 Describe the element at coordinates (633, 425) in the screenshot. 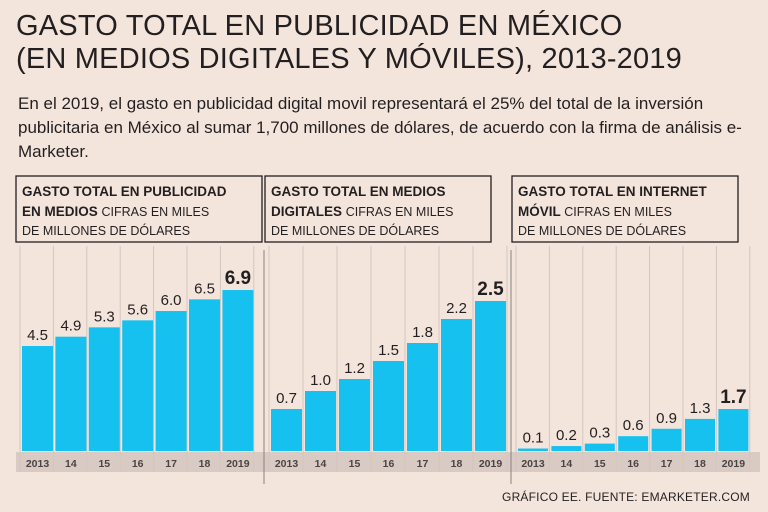

I see `data-label: 0.6` at that location.